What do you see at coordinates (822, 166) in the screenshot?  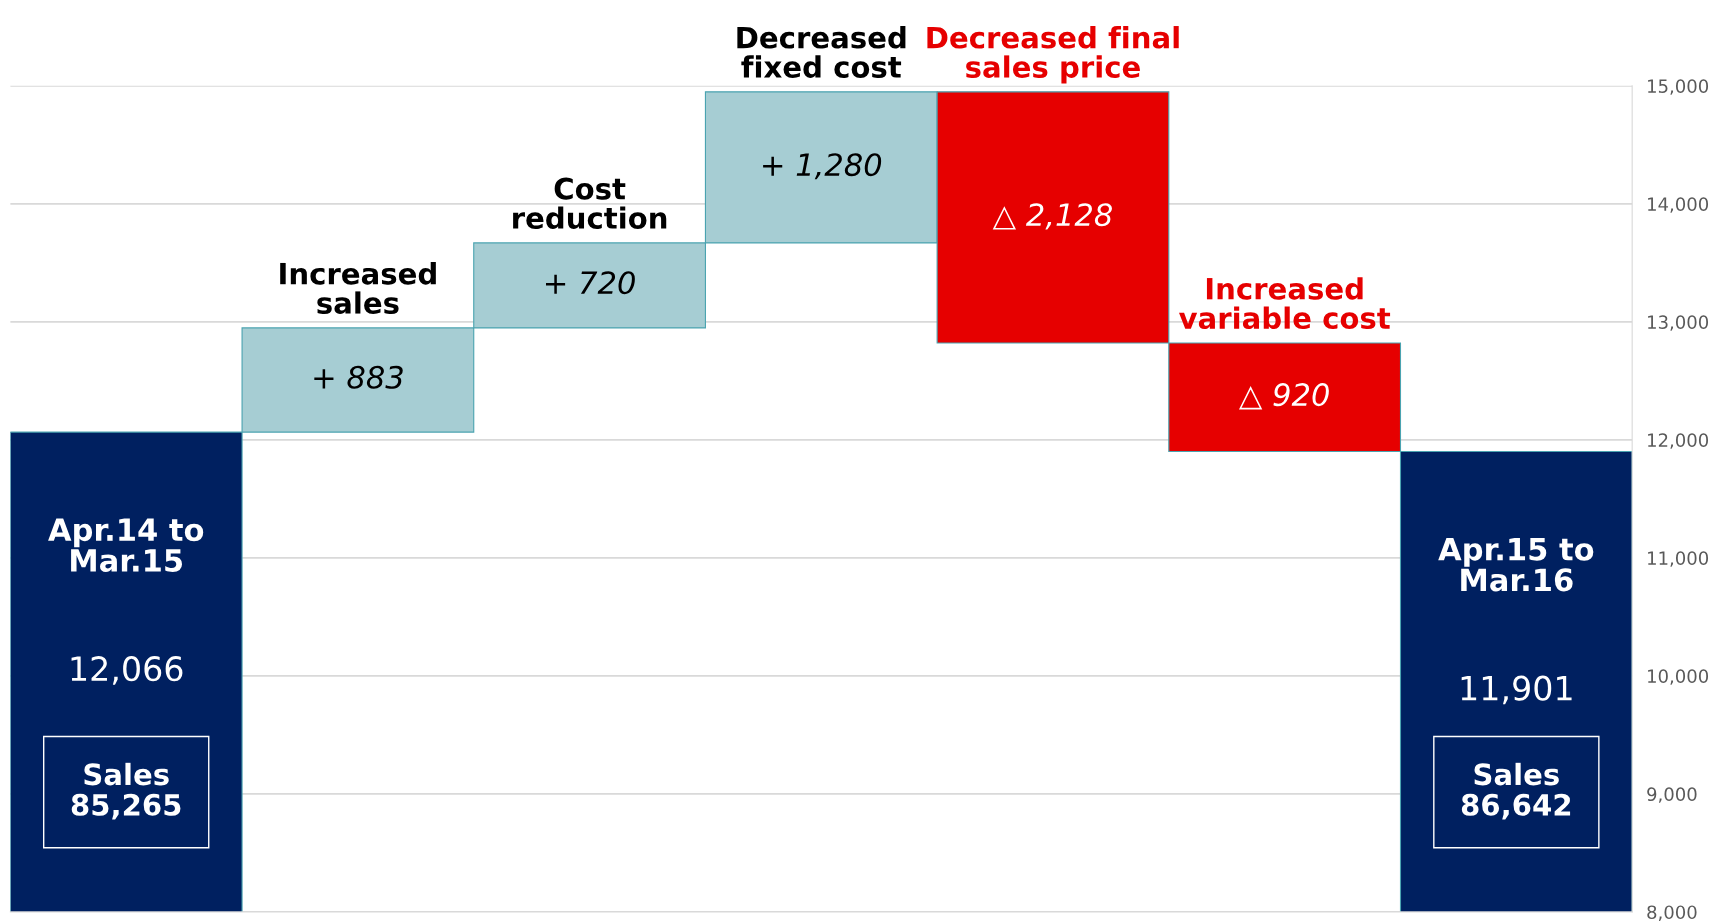 I see `data-label: + 1,280` at bounding box center [822, 166].